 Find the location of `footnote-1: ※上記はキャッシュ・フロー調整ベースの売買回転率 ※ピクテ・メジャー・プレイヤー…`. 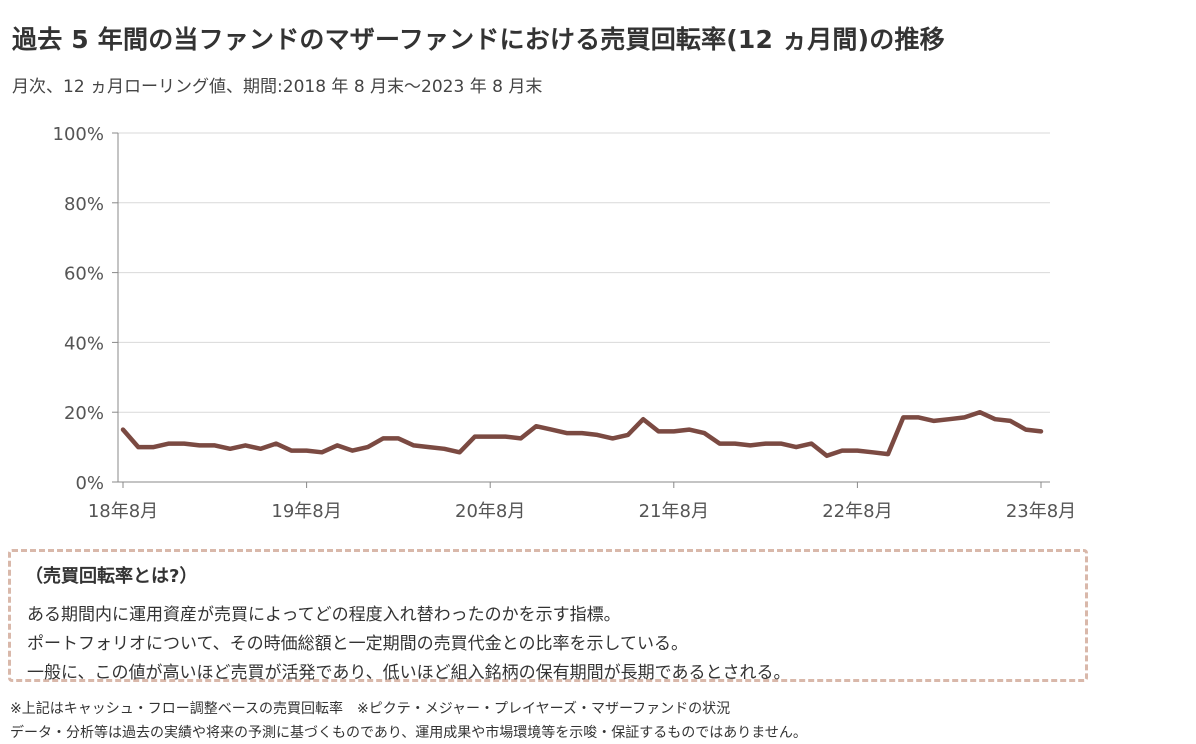

footnote-1: ※上記はキャッシュ・フロー調整ベースの売買回転率 ※ピクテ・メジャー・プレイヤー… is located at coordinates (370, 709).